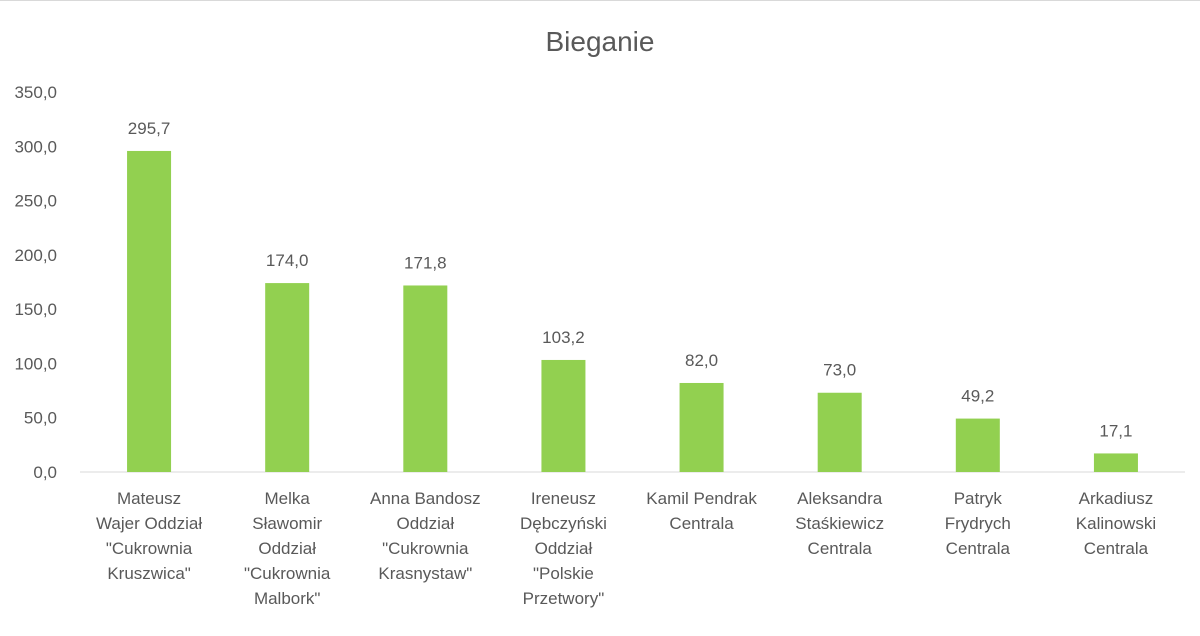 This screenshot has width=1200, height=636. Describe the element at coordinates (839, 370) in the screenshot. I see `data-label: 73,0` at that location.